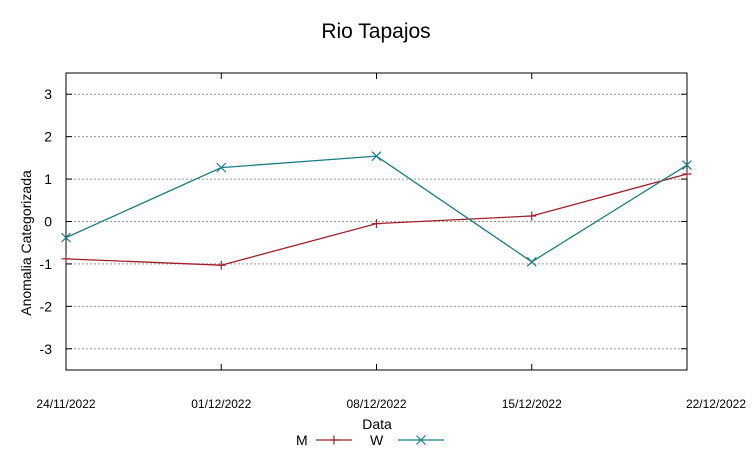  What do you see at coordinates (46, 349) in the screenshot?
I see `y-tick-label: -3` at bounding box center [46, 349].